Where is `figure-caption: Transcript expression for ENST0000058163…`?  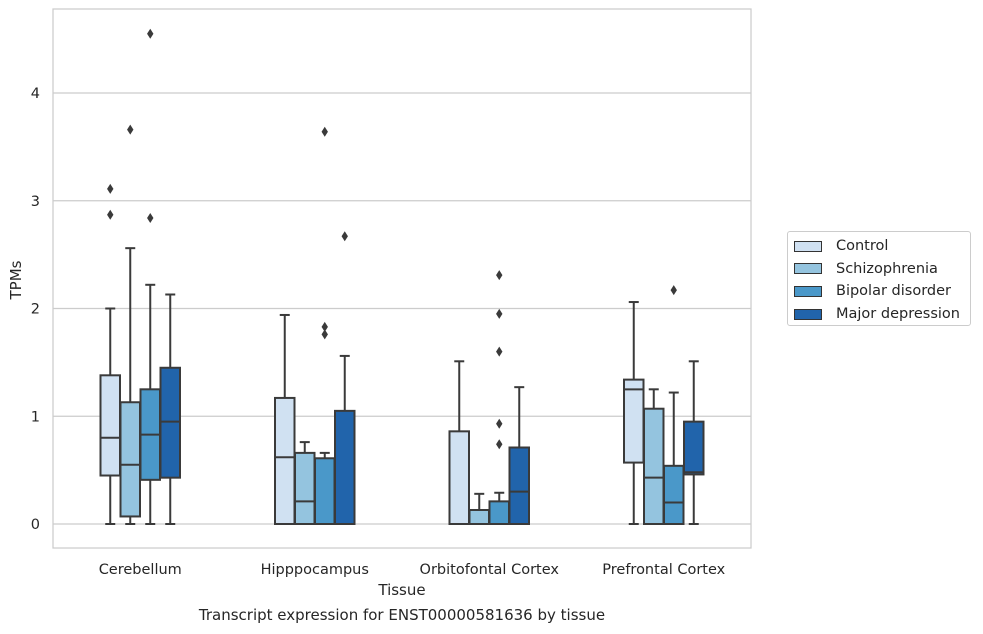 figure-caption: Transcript expression for ENST0000058163… is located at coordinates (402, 615).